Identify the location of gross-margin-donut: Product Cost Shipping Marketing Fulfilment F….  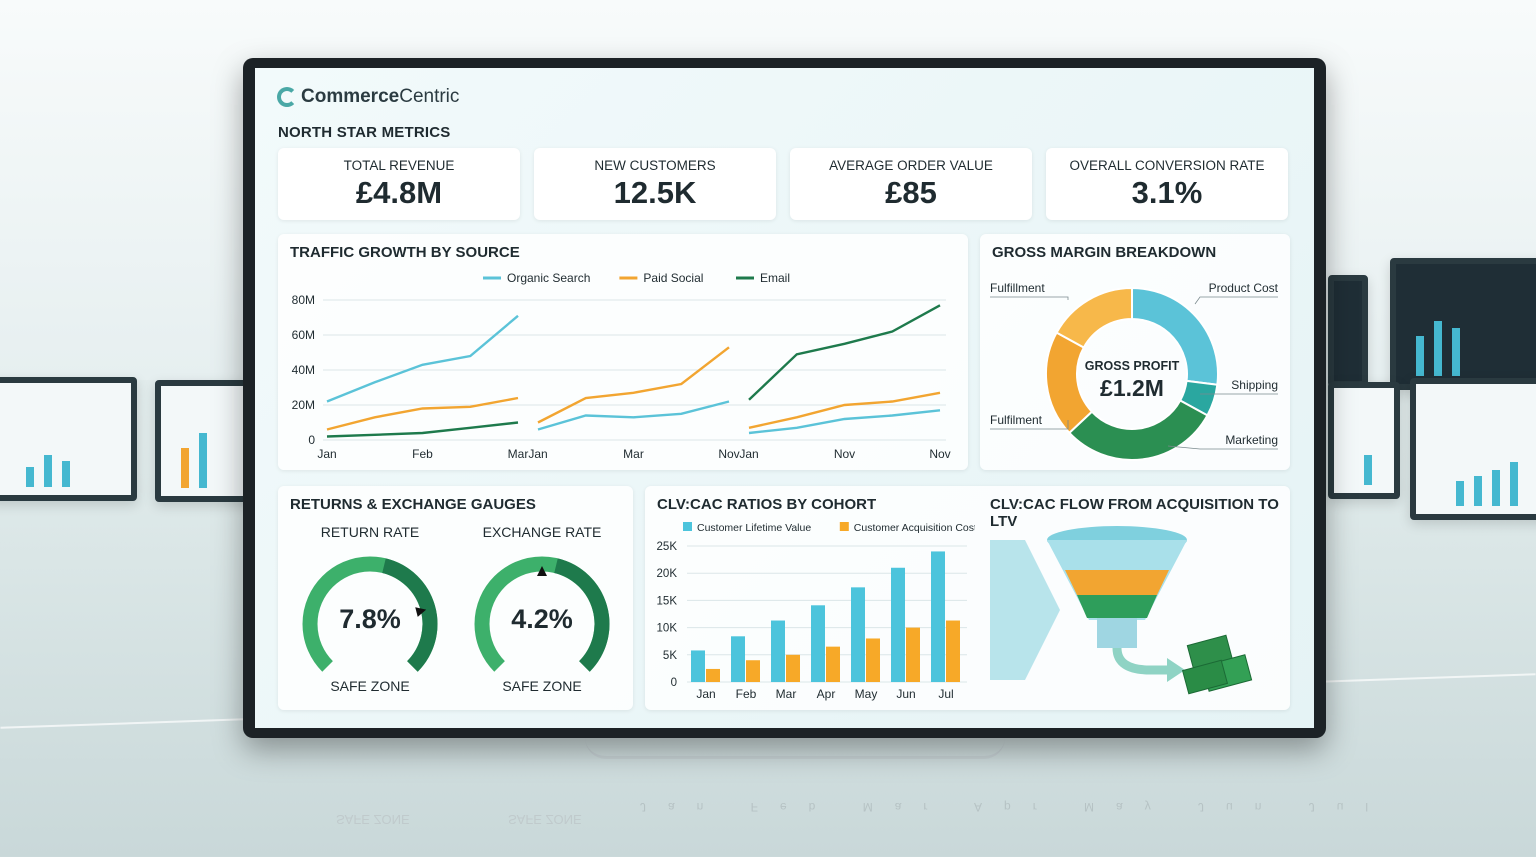
(1134, 371).